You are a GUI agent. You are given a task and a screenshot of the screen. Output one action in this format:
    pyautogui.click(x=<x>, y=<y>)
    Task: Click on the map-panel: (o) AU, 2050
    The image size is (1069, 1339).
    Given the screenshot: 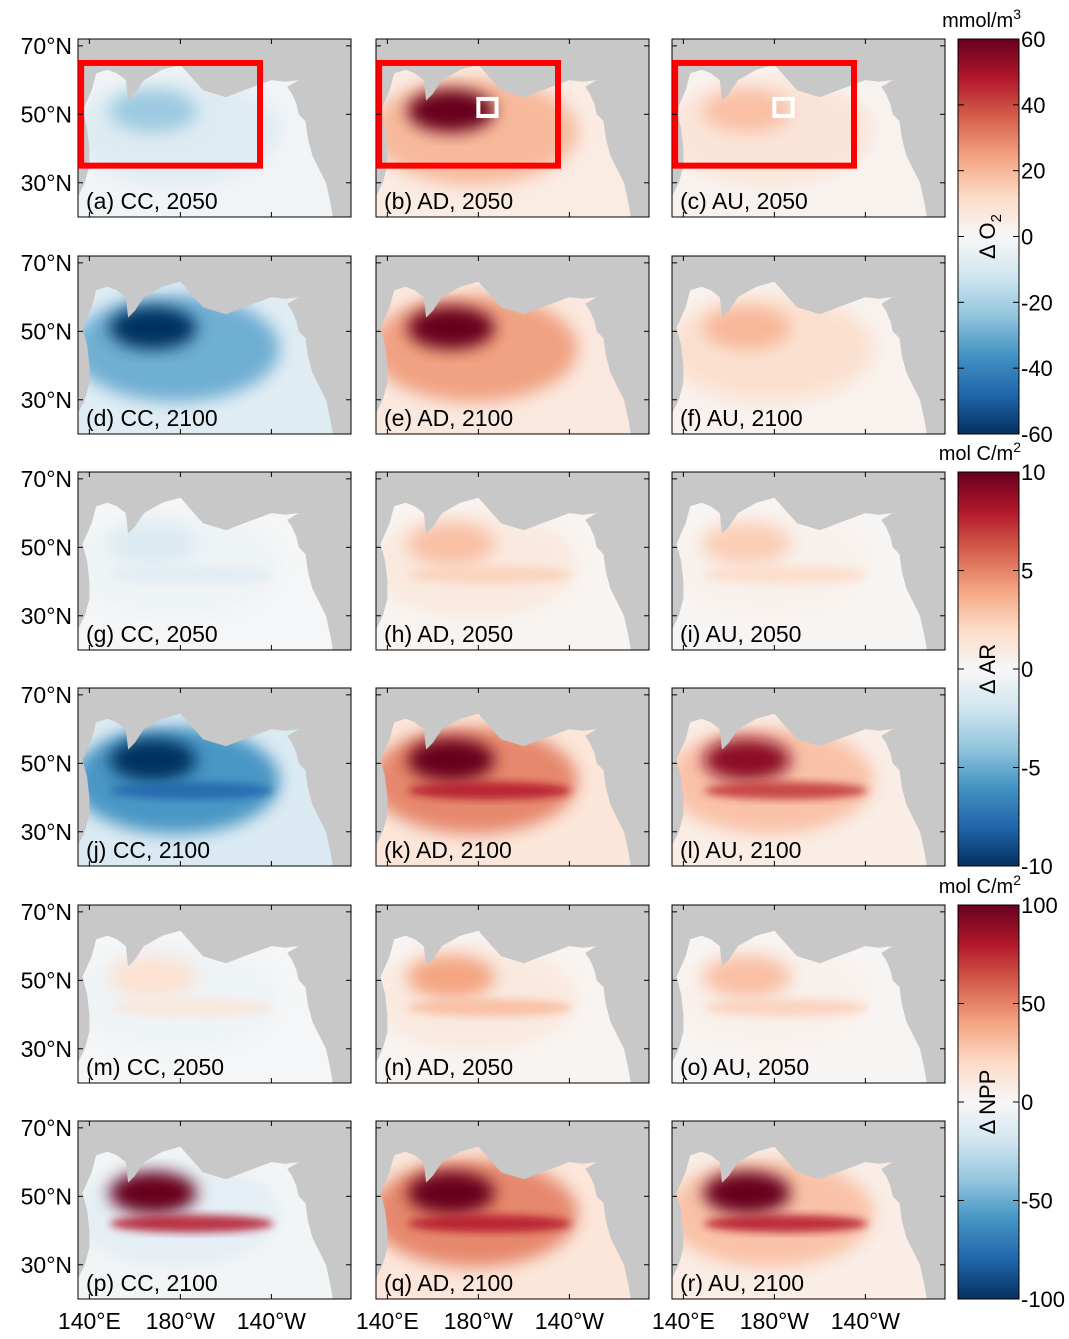 What is the action you would take?
    pyautogui.click(x=808, y=994)
    